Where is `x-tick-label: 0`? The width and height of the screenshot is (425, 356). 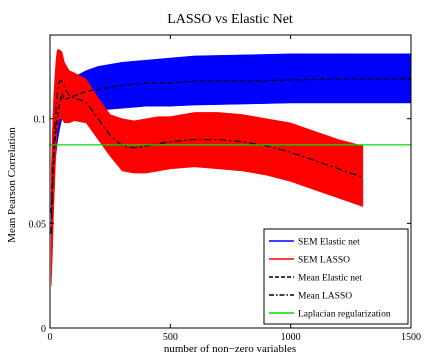
x-tick-label: 0 is located at coordinates (50, 337).